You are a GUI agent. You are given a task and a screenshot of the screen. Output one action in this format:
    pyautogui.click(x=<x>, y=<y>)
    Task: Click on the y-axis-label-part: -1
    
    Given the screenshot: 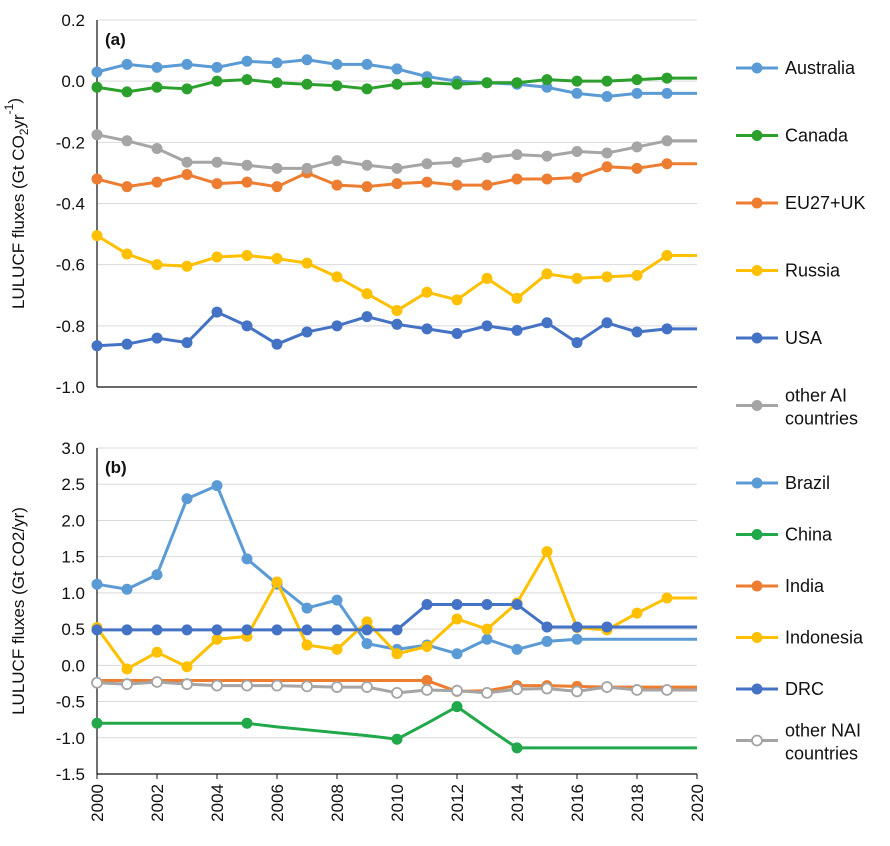 What is the action you would take?
    pyautogui.click(x=9, y=108)
    